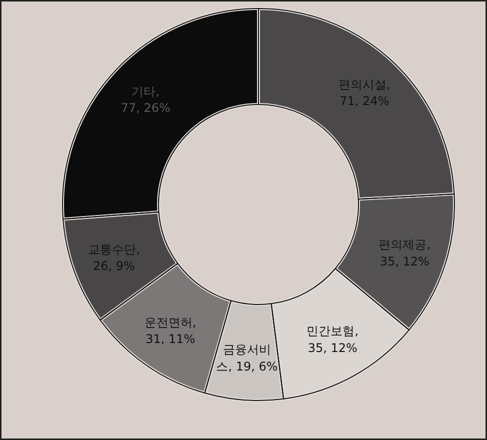 This screenshot has width=487, height=440. What do you see at coordinates (404, 253) in the screenshot?
I see `slice-label: 편의제공, 35, 12%` at bounding box center [404, 253].